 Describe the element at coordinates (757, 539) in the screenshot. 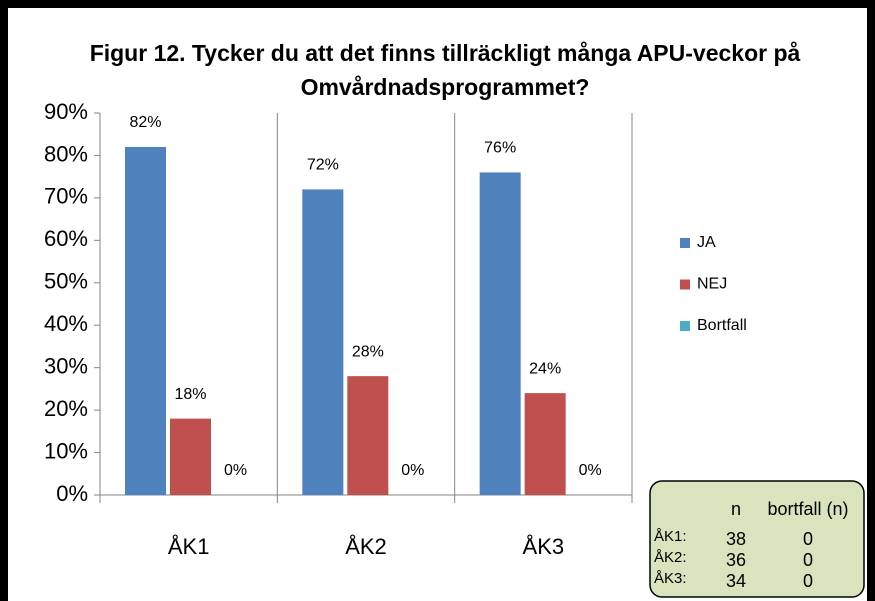

I see `n-table-box` at that location.